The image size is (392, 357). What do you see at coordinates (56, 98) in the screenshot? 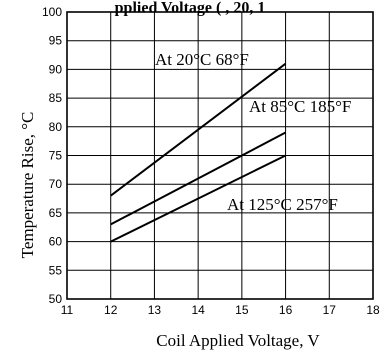
I see `y-tick-label: 85` at bounding box center [56, 98].